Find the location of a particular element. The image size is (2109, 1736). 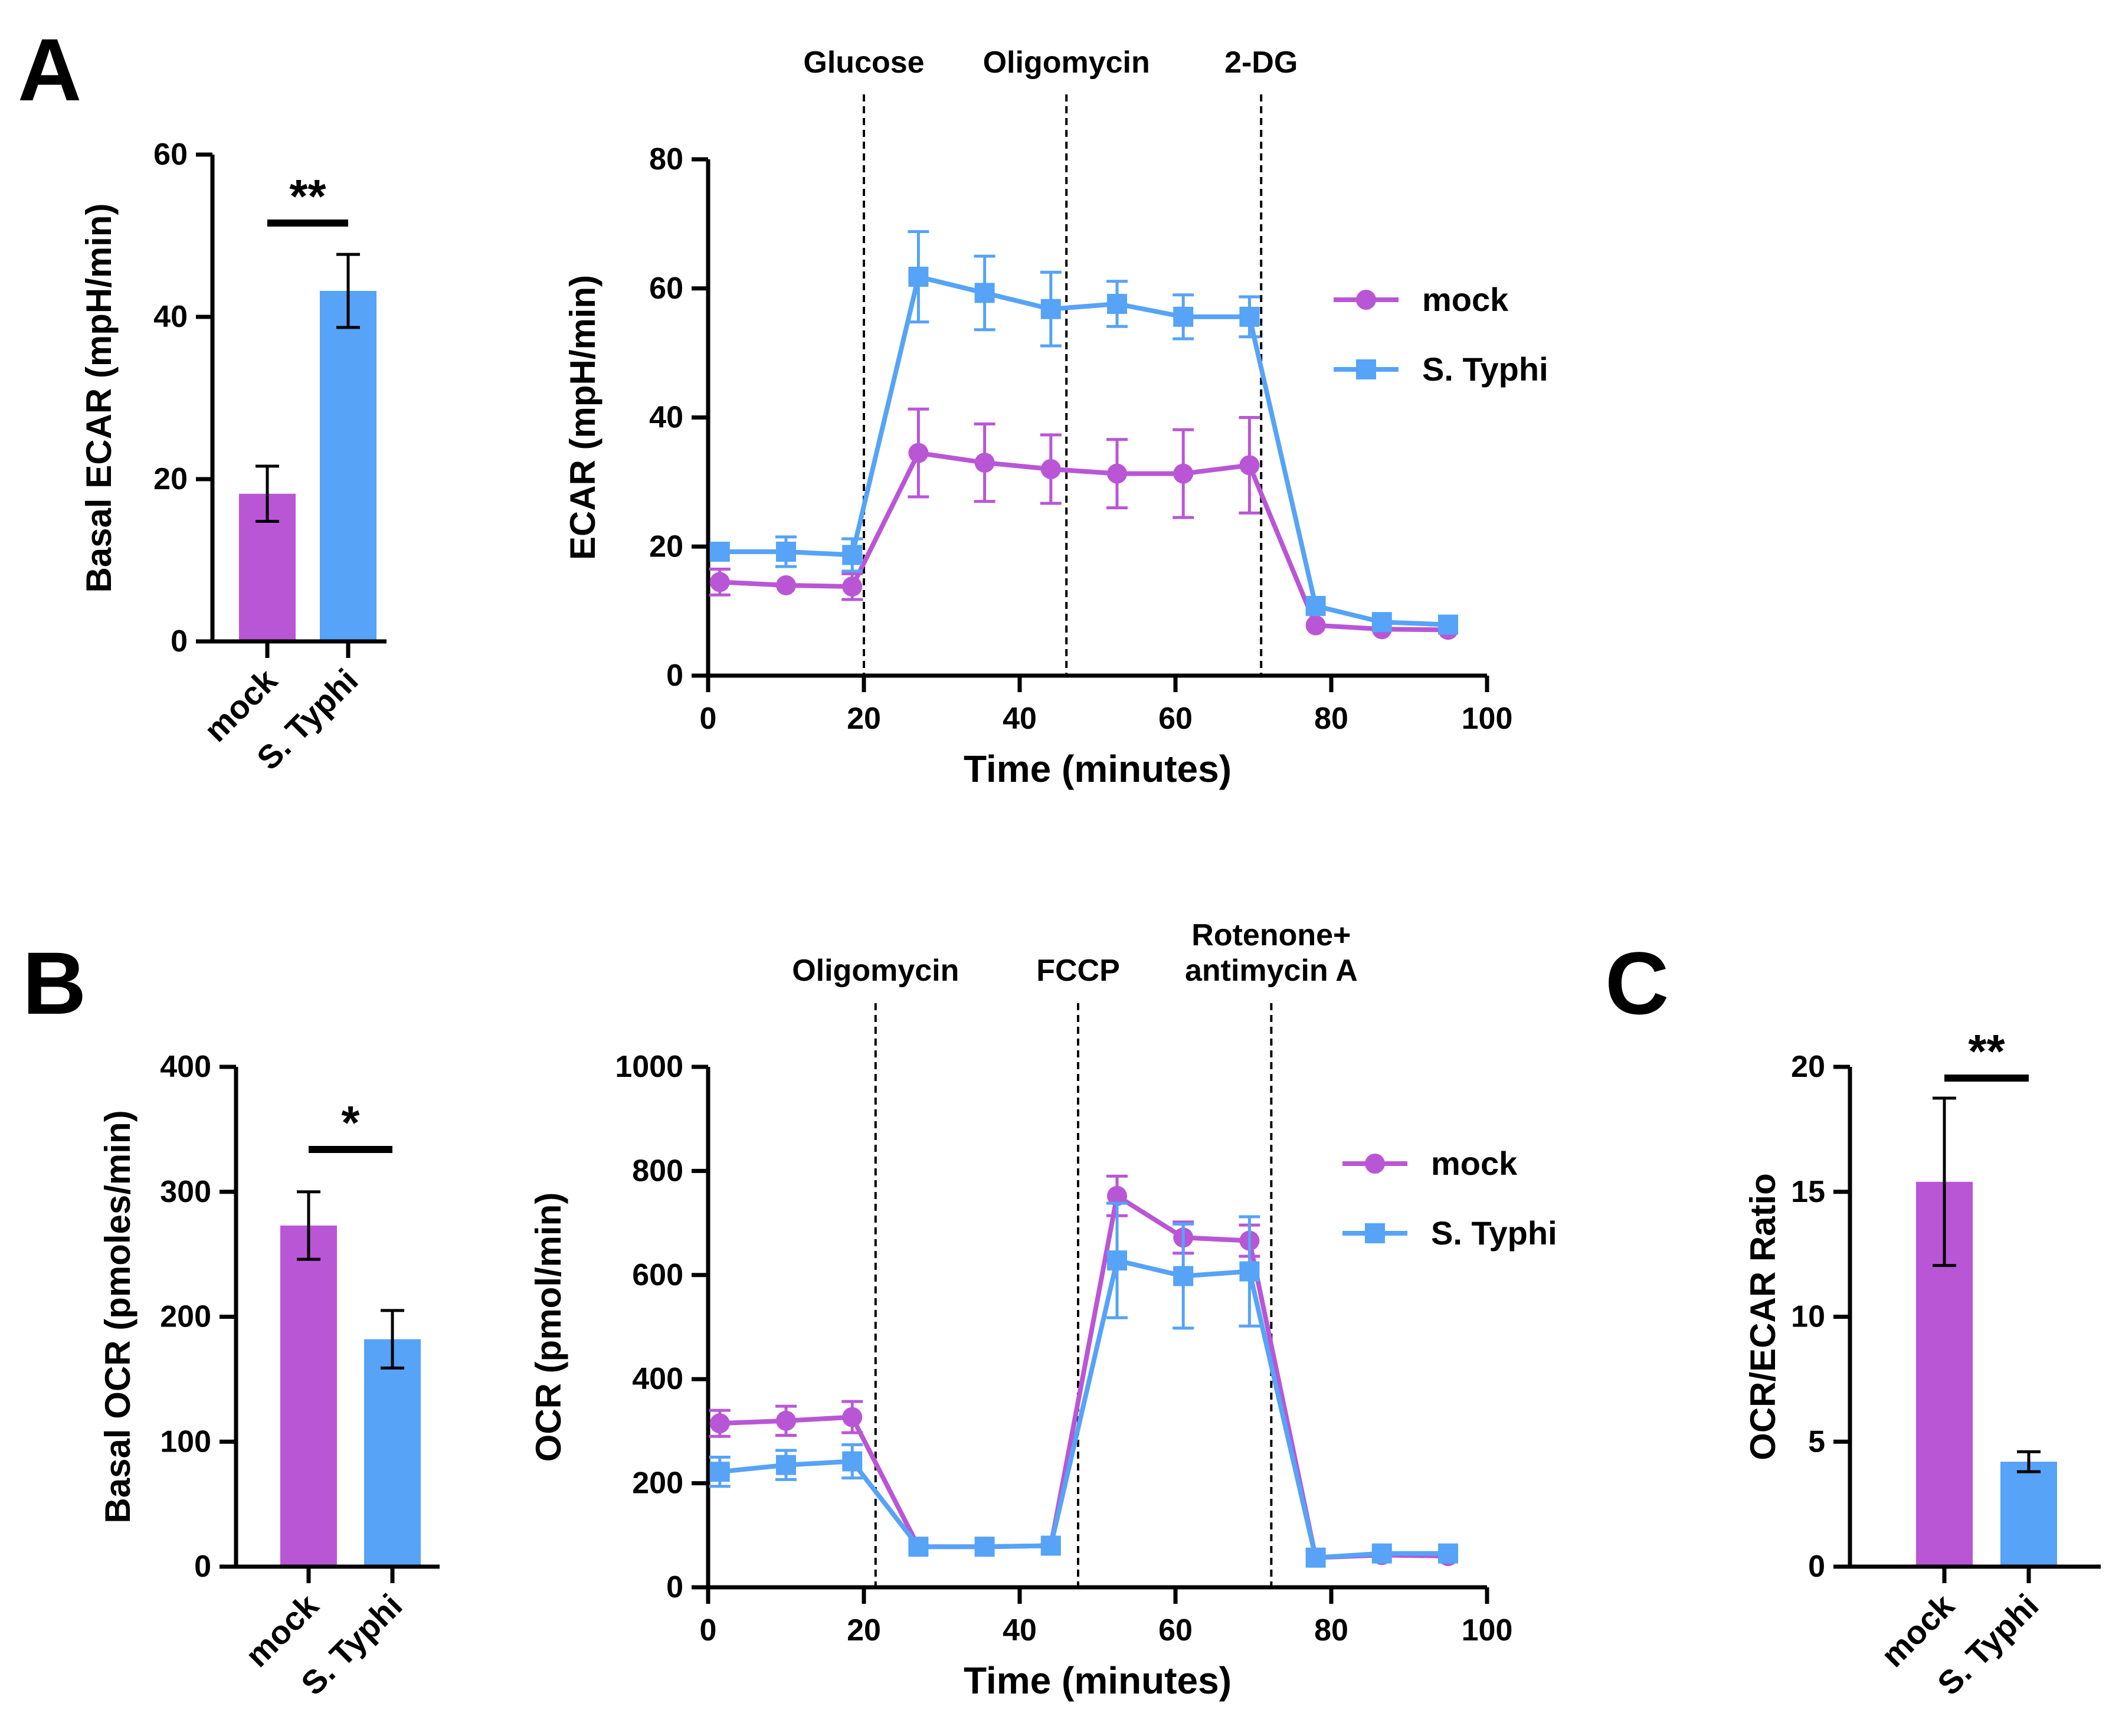

injection-label: antimycin A is located at coordinates (1271, 971).